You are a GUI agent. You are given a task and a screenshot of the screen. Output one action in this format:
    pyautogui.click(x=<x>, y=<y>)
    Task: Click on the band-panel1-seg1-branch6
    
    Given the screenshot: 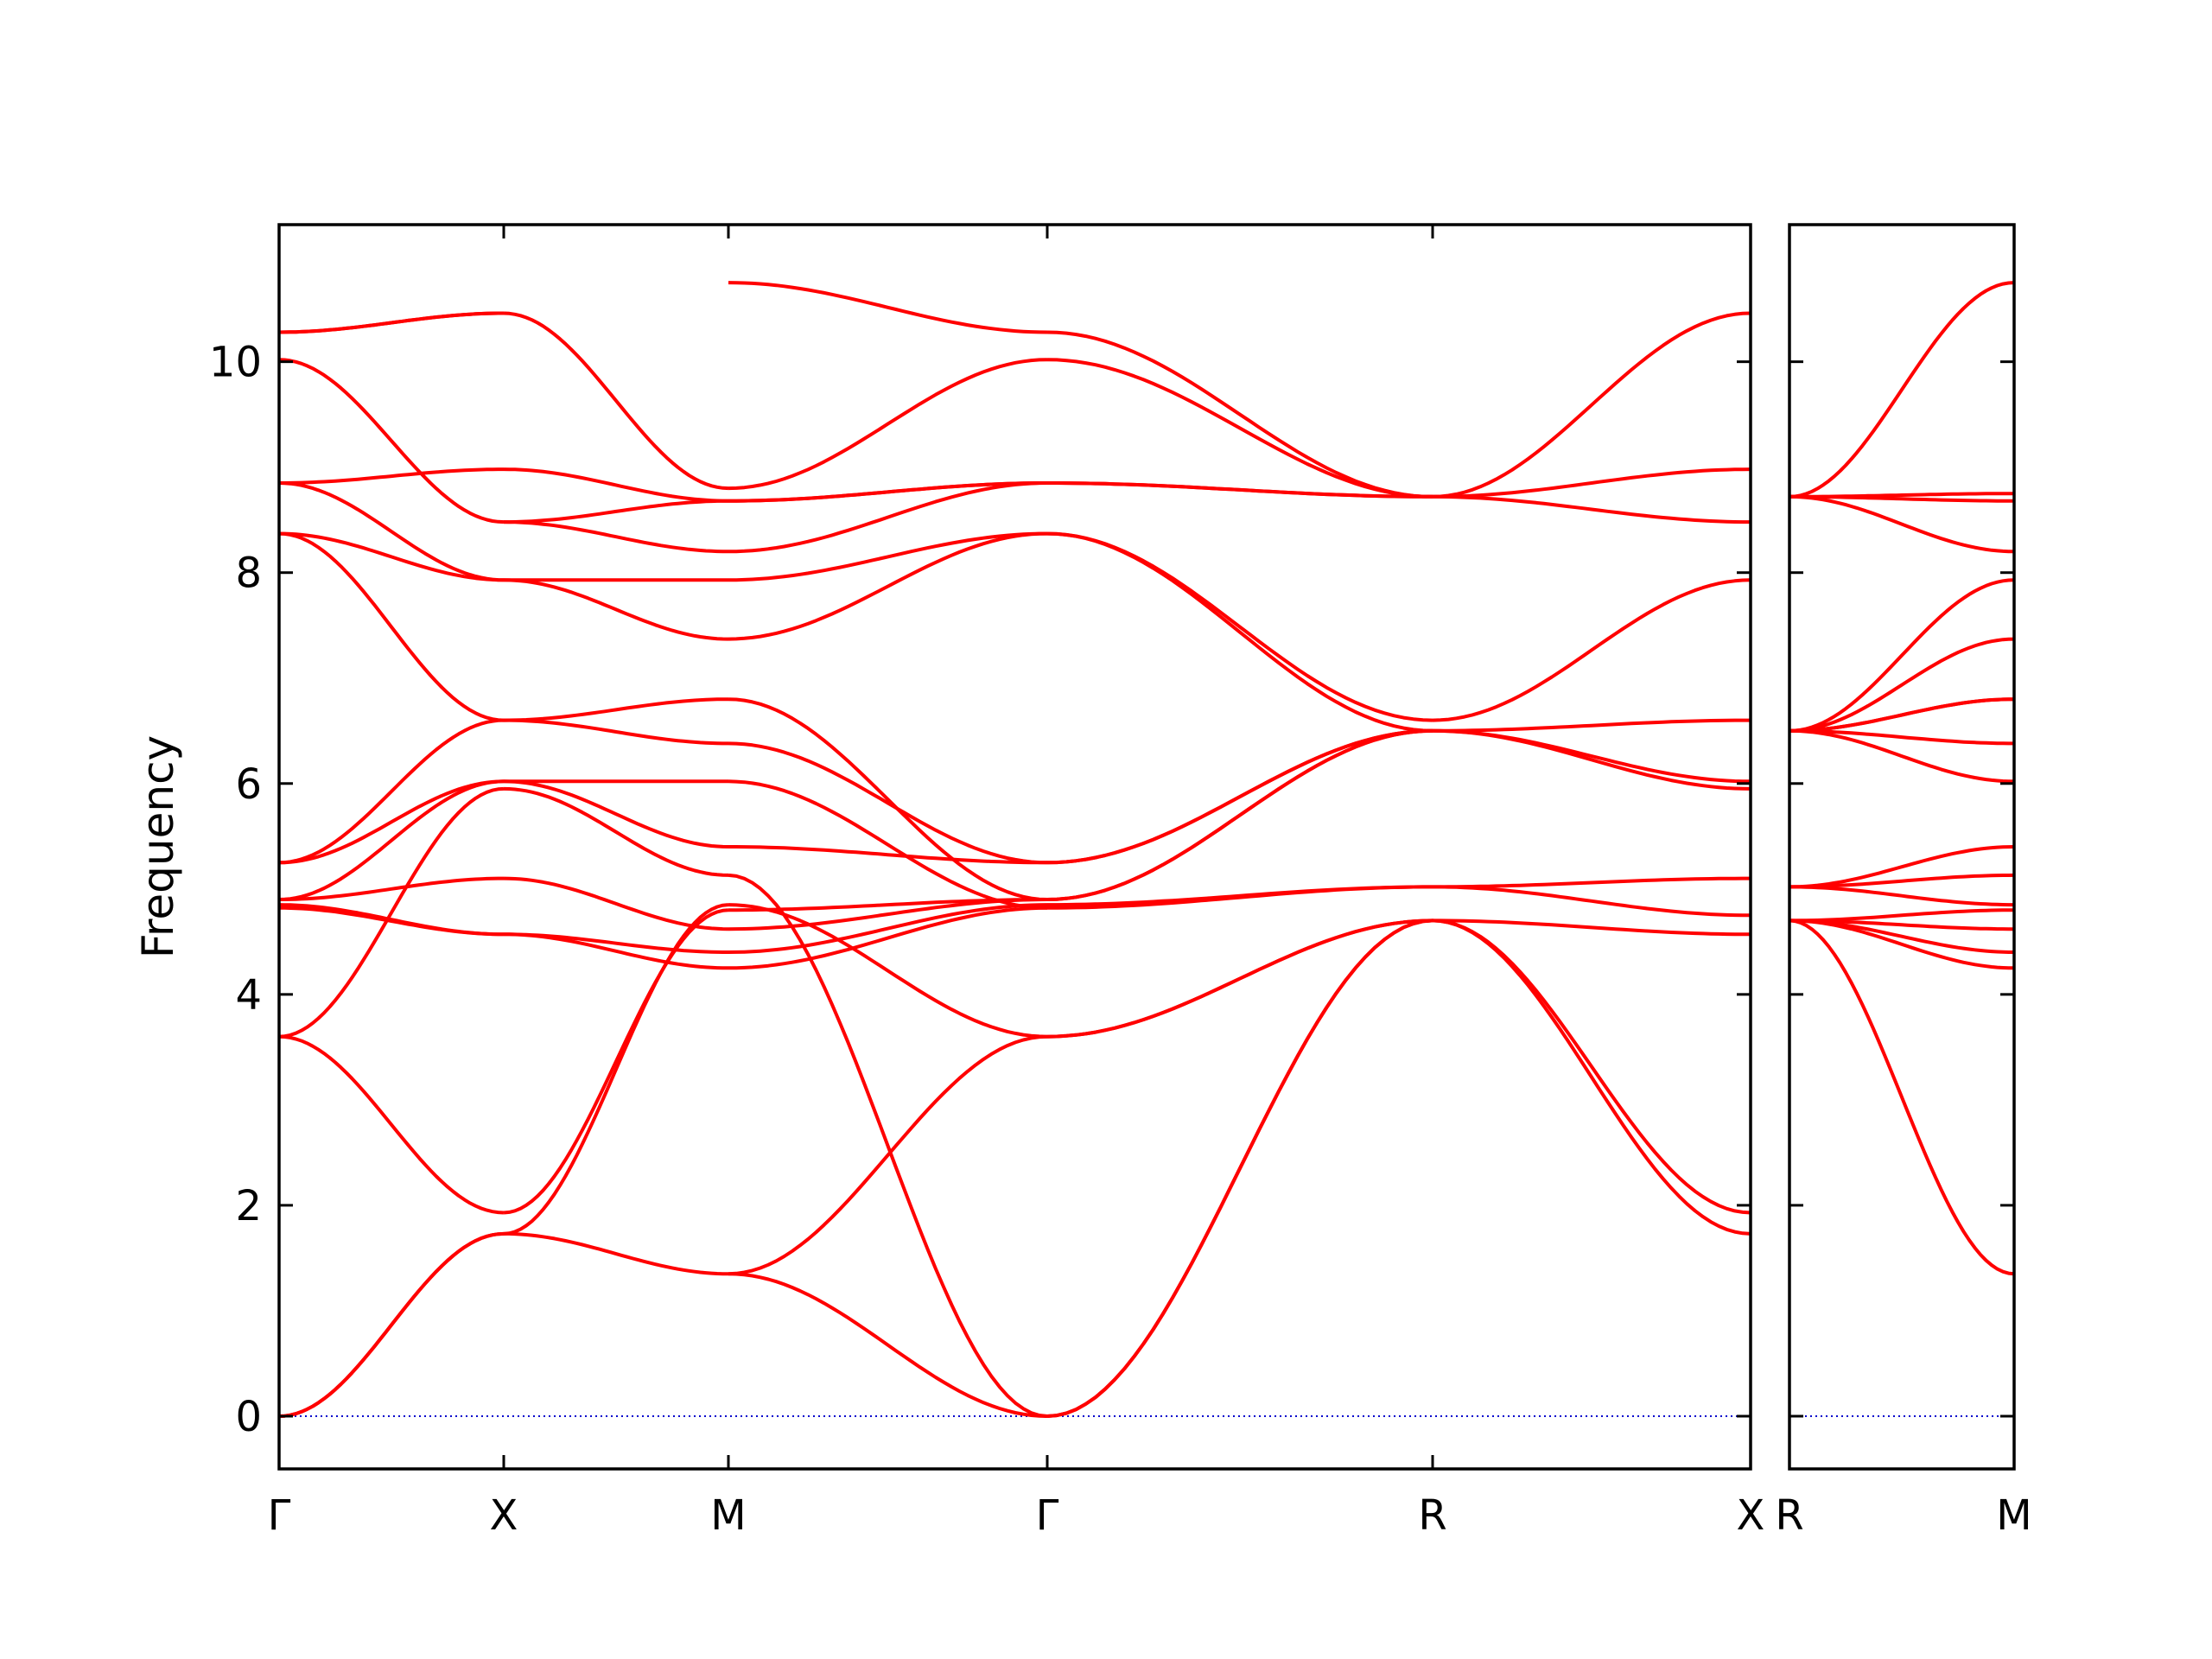 What is the action you would take?
    pyautogui.click(x=391, y=920)
    